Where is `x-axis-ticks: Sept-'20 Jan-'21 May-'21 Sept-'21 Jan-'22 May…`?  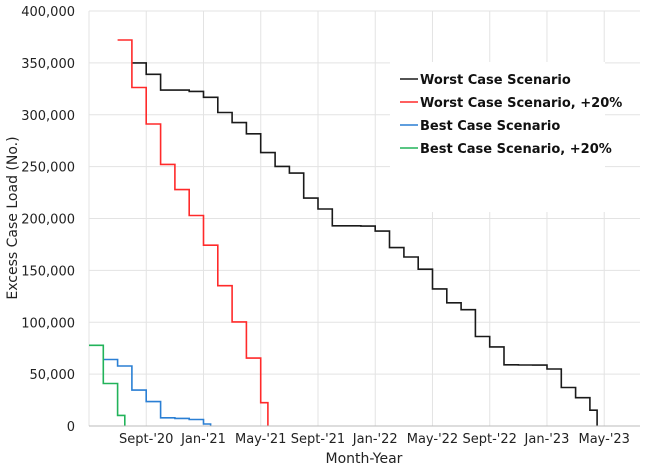
x-axis-ticks: Sept-'20 Jan-'21 May-'21 Sept-'21 Jan-'22 May… is located at coordinates (374, 439).